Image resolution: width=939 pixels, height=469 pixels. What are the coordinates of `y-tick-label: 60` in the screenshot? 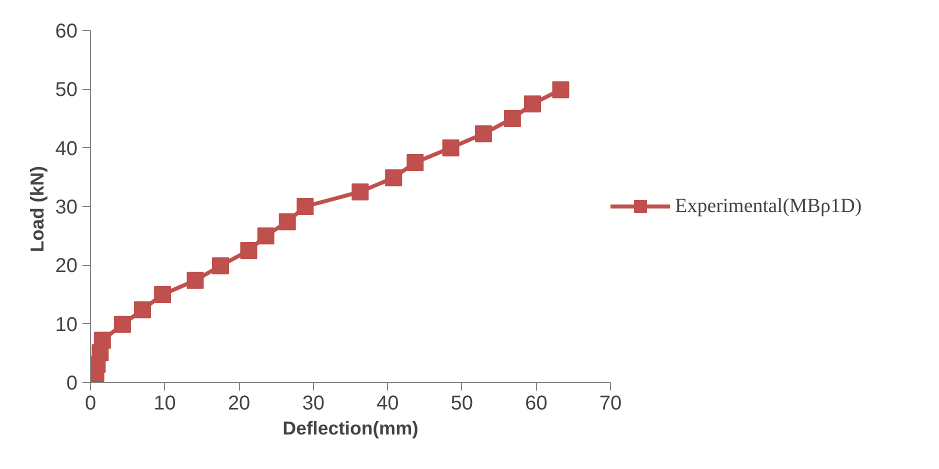 It's located at (66, 31).